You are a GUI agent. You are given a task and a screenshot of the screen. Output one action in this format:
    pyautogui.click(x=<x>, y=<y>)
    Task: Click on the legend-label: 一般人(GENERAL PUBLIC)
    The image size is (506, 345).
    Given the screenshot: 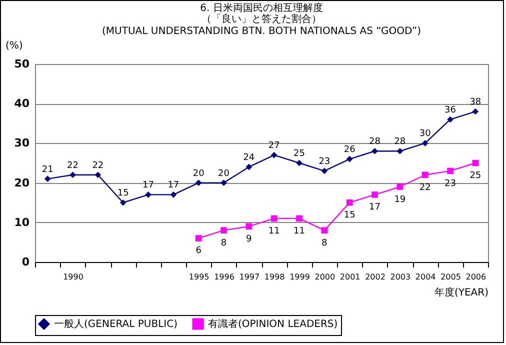 What is the action you would take?
    pyautogui.click(x=116, y=324)
    